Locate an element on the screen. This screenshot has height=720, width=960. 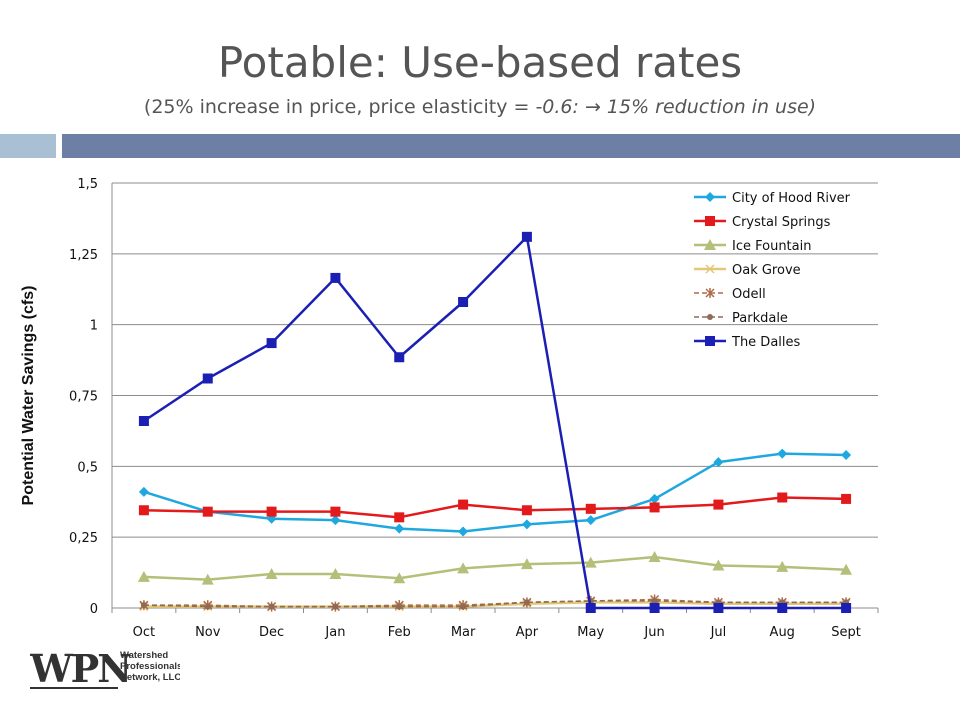
y-axis-label: Potential Water Savings (cfs) is located at coordinates (28, 396).